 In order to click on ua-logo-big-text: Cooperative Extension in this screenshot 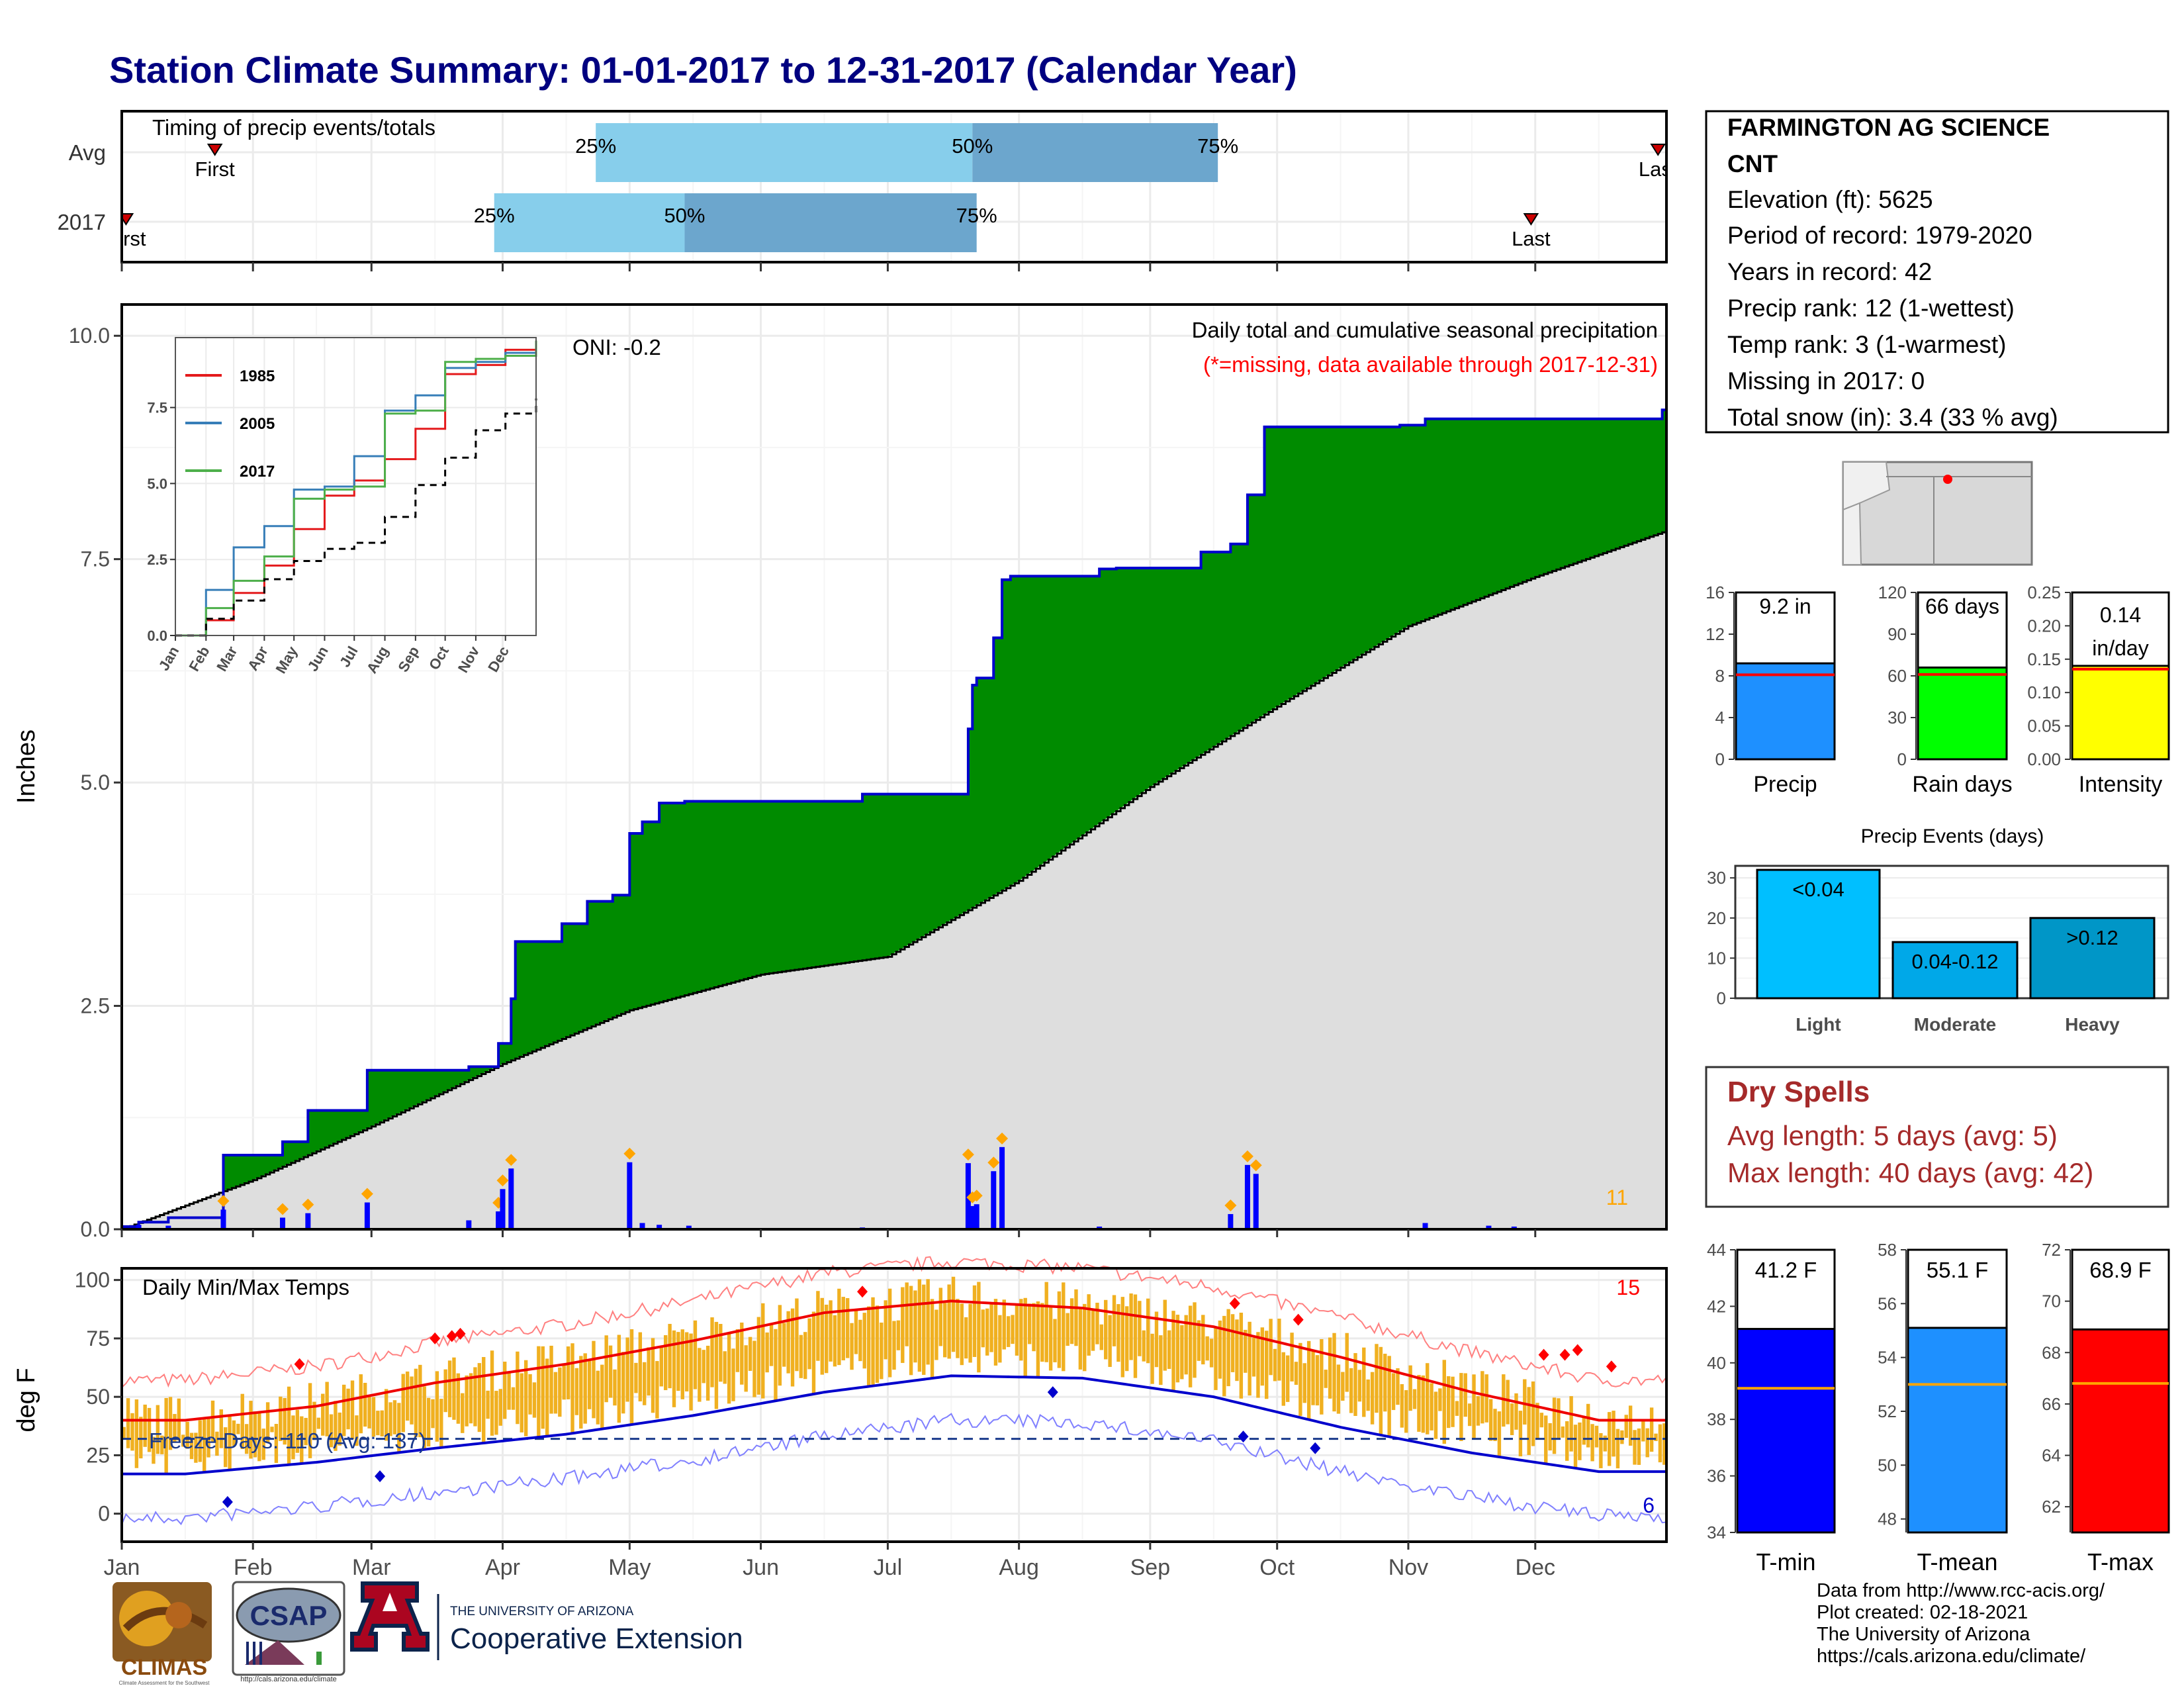, I will do `click(596, 1638)`.